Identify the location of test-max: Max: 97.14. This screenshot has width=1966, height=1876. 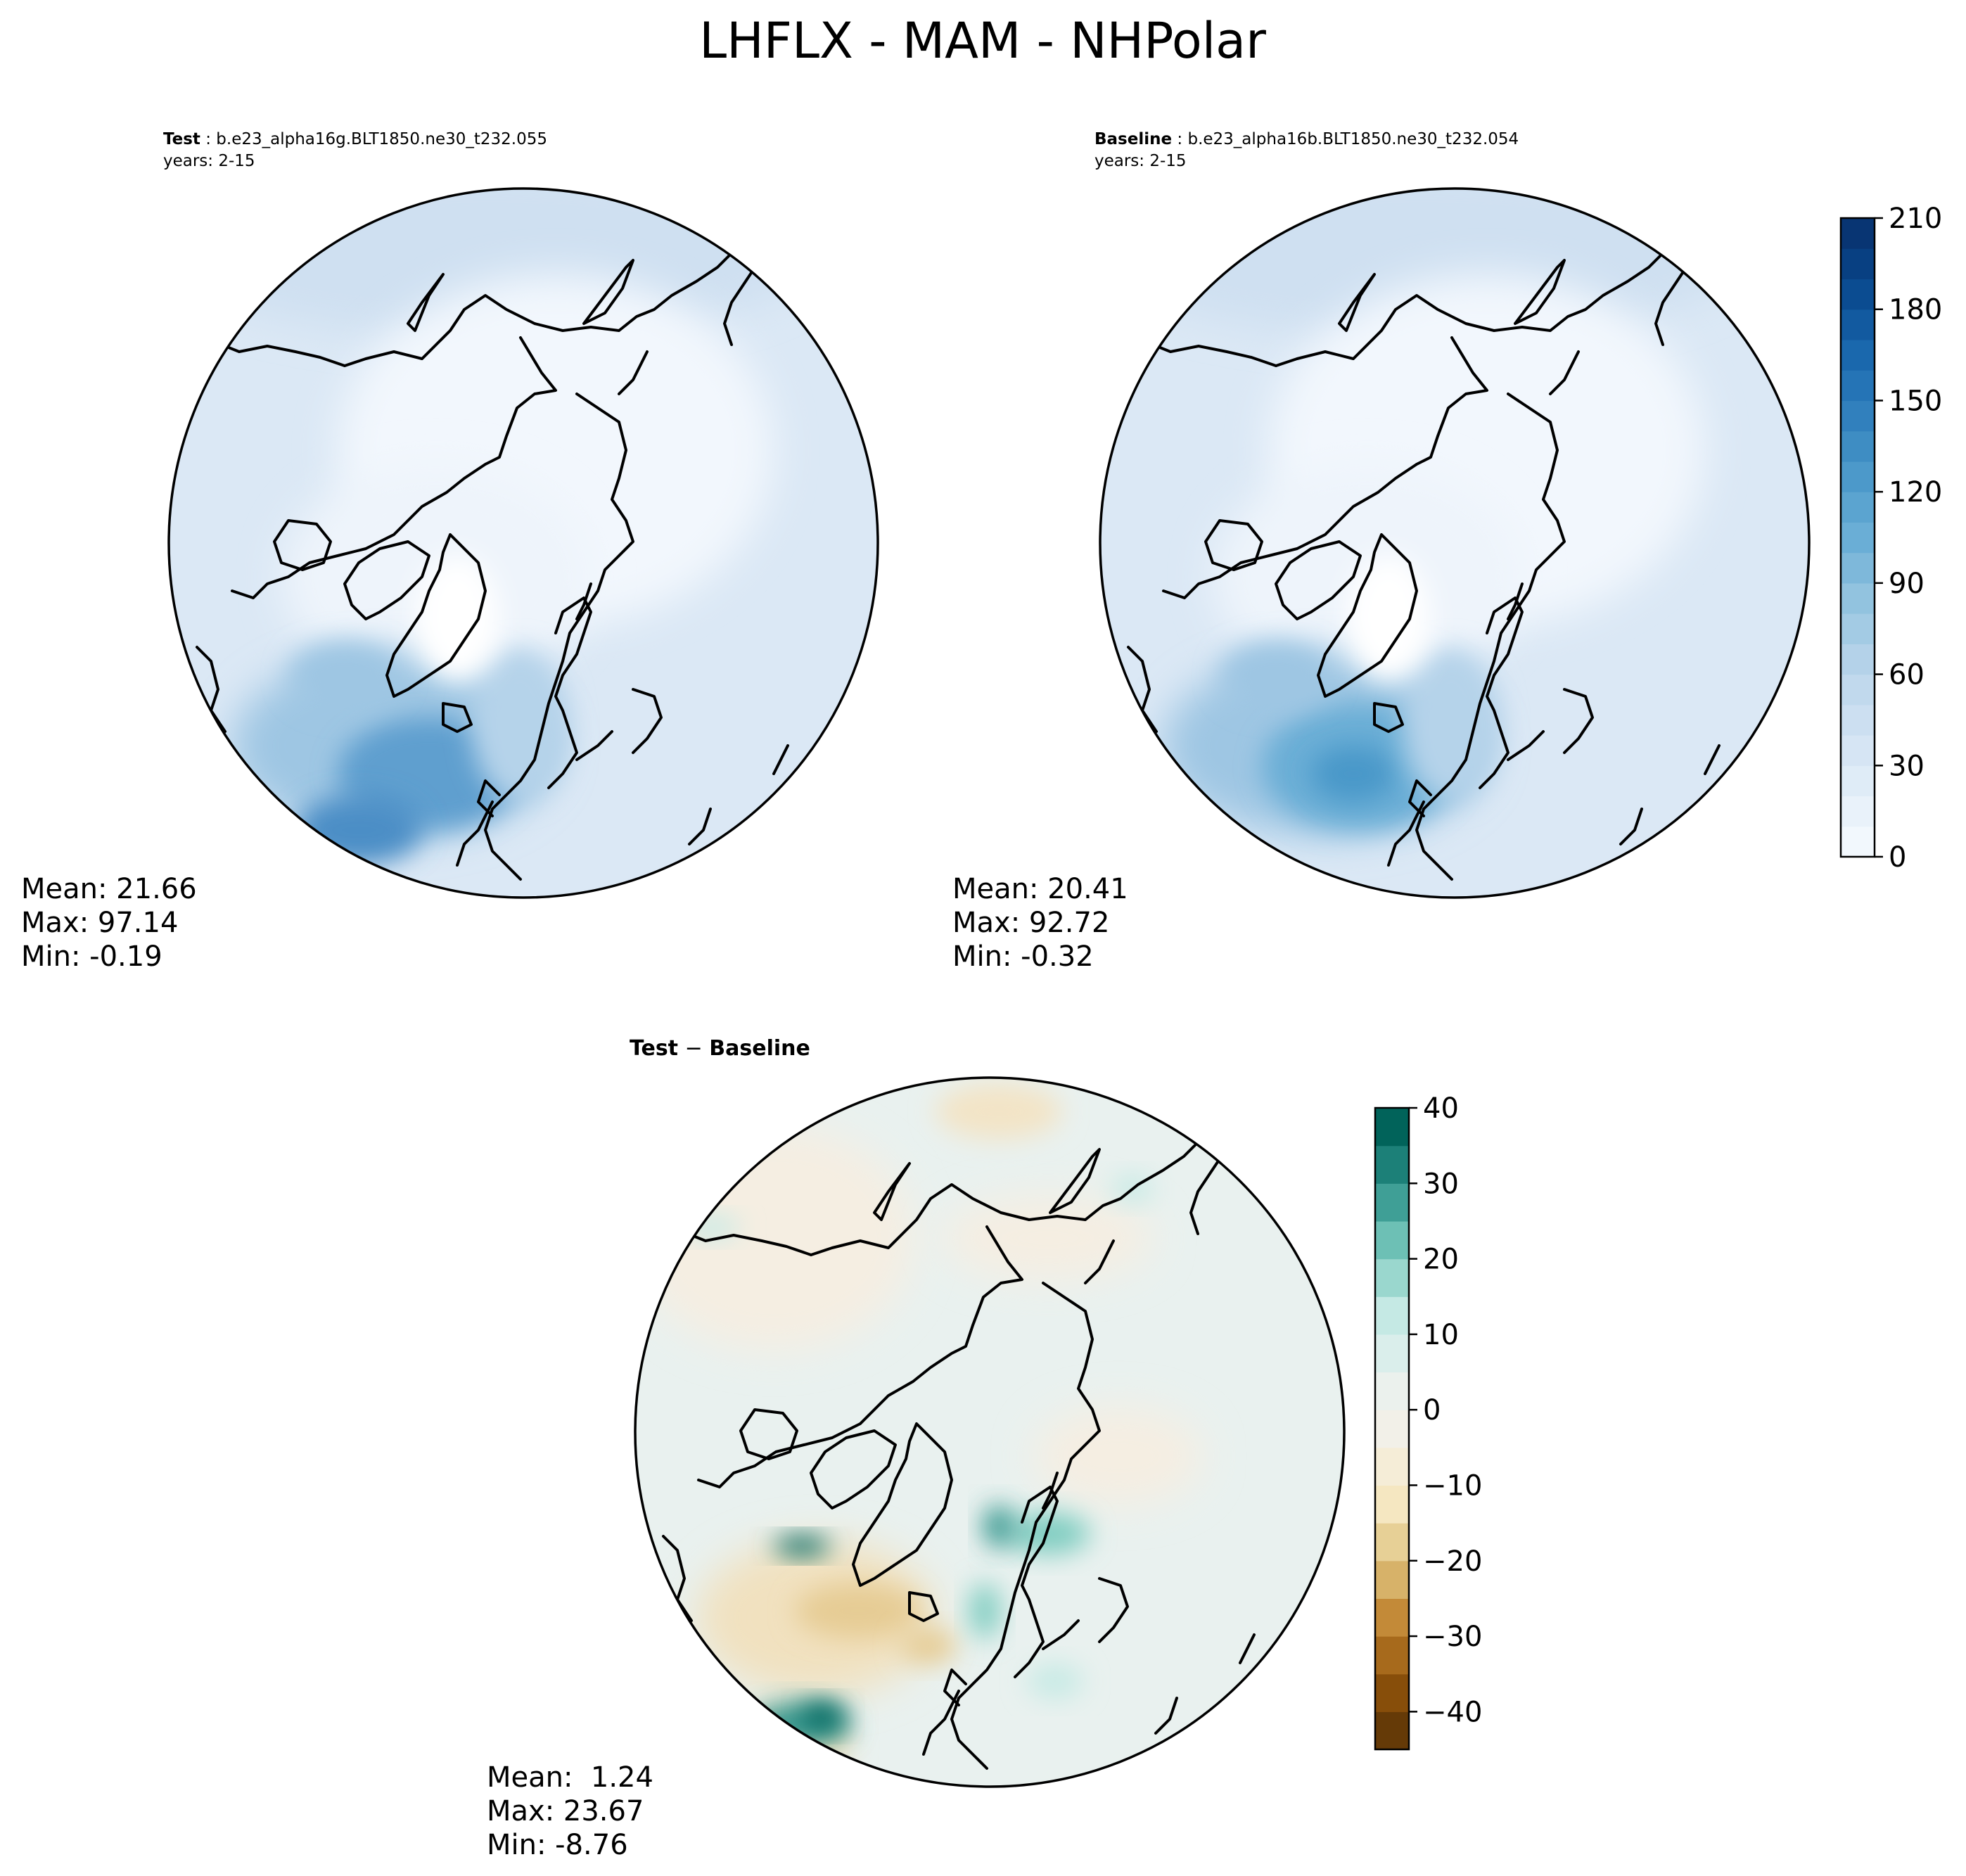
(99, 923).